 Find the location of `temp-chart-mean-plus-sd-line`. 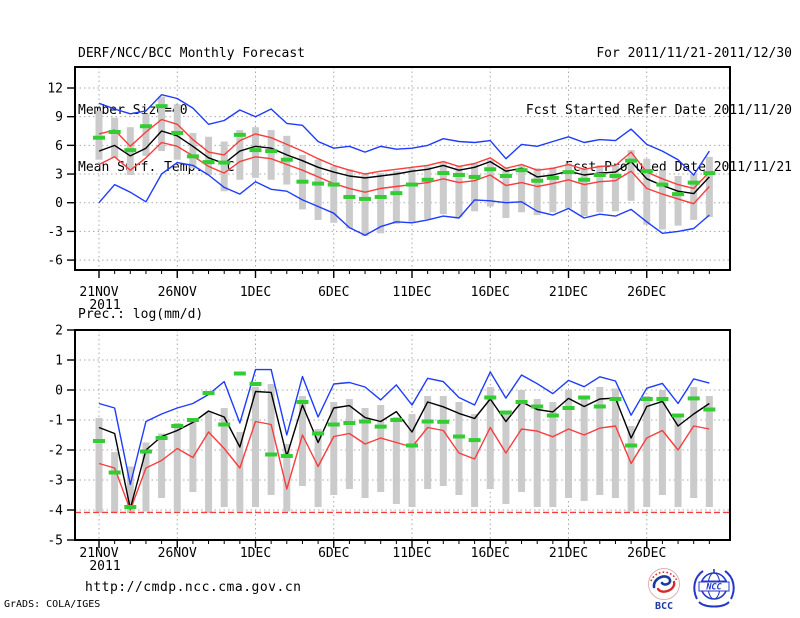

temp-chart-mean-plus-sd-line is located at coordinates (404, 154).